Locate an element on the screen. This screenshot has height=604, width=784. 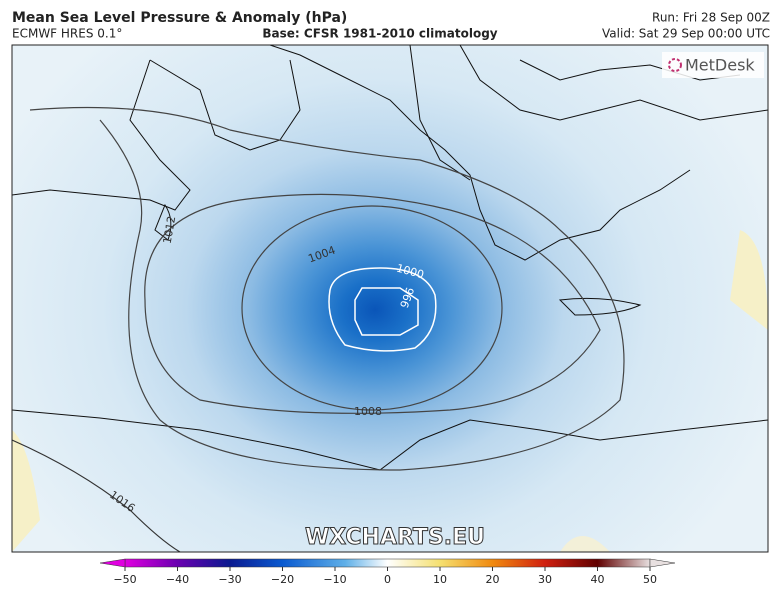
base: Base: CFSR 1981-2010 climatology is located at coordinates (379, 34).